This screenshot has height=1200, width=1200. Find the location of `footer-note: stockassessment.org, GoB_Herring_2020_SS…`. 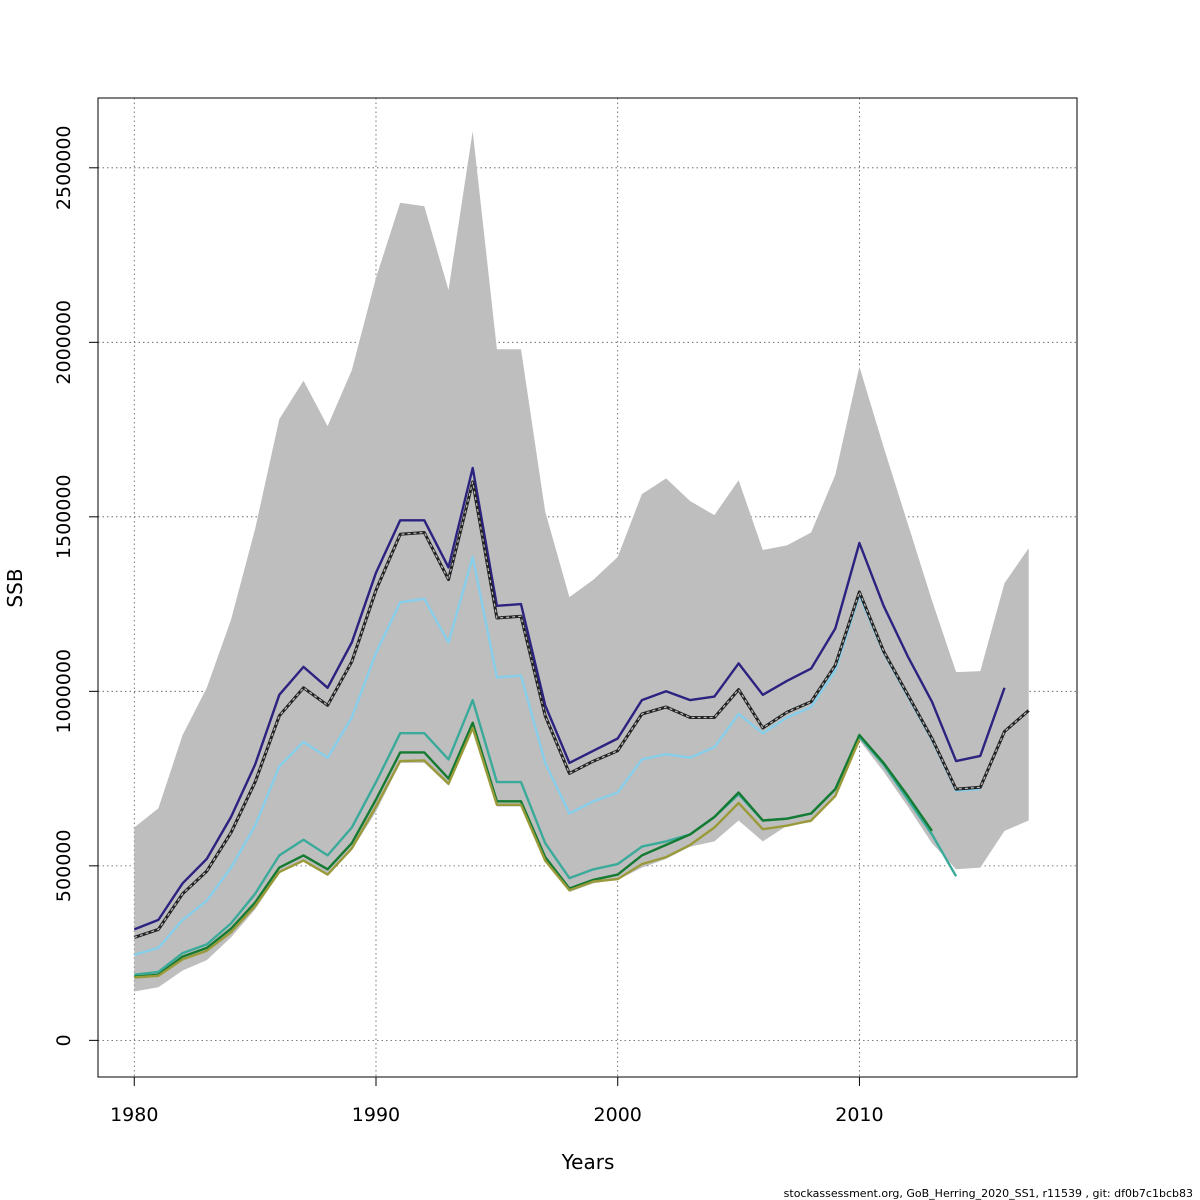

footer-note: stockassessment.org, GoB_Herring_2020_SS… is located at coordinates (988, 1193).